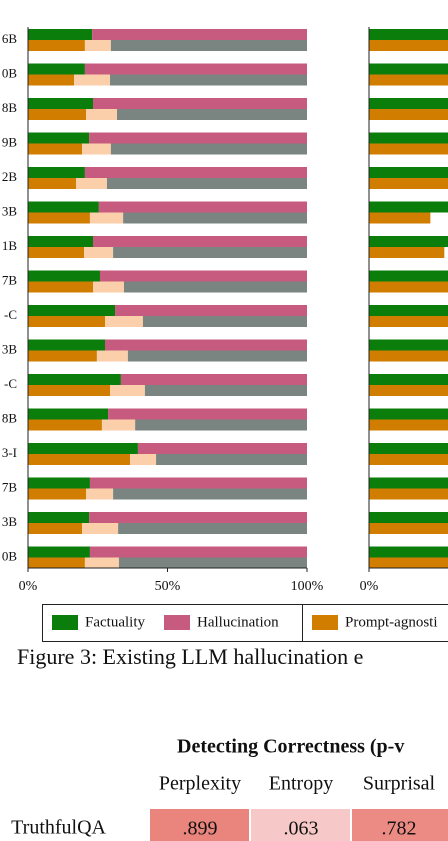 The image size is (448, 841). I want to click on y-tick-label: 3-I, so click(9, 452).